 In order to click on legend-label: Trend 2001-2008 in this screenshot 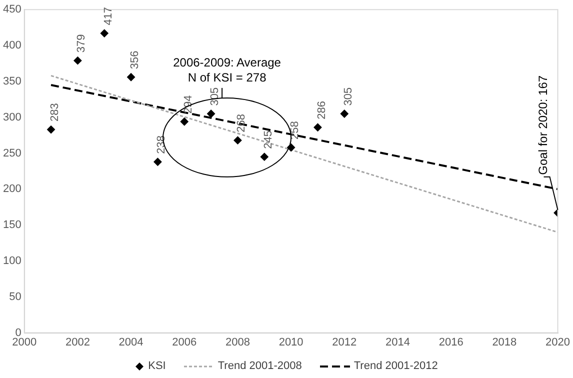, I will do `click(260, 366)`.